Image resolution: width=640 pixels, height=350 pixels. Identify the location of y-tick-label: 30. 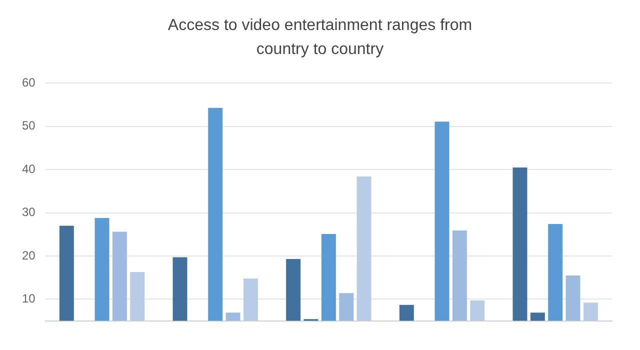
(29, 212).